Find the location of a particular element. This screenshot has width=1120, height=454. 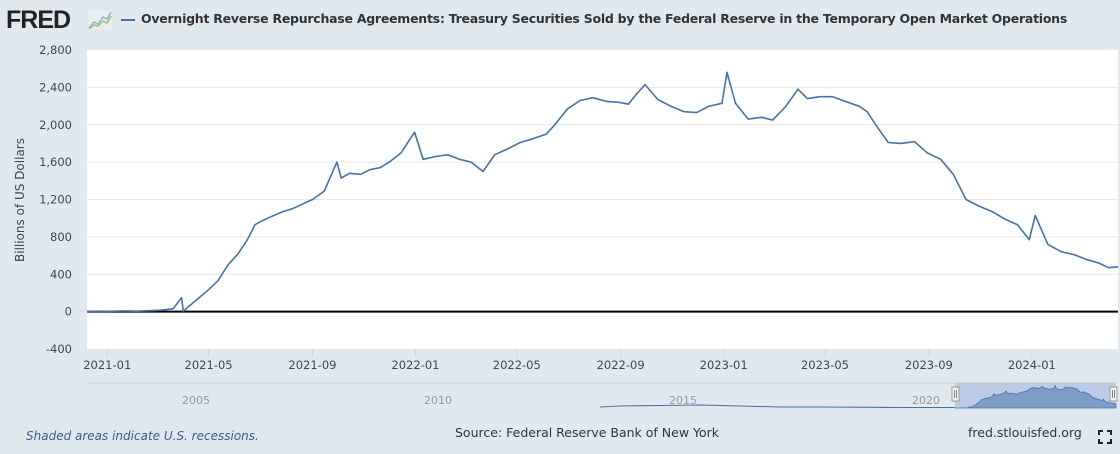

x-tick-label: 2021-09 is located at coordinates (312, 365).